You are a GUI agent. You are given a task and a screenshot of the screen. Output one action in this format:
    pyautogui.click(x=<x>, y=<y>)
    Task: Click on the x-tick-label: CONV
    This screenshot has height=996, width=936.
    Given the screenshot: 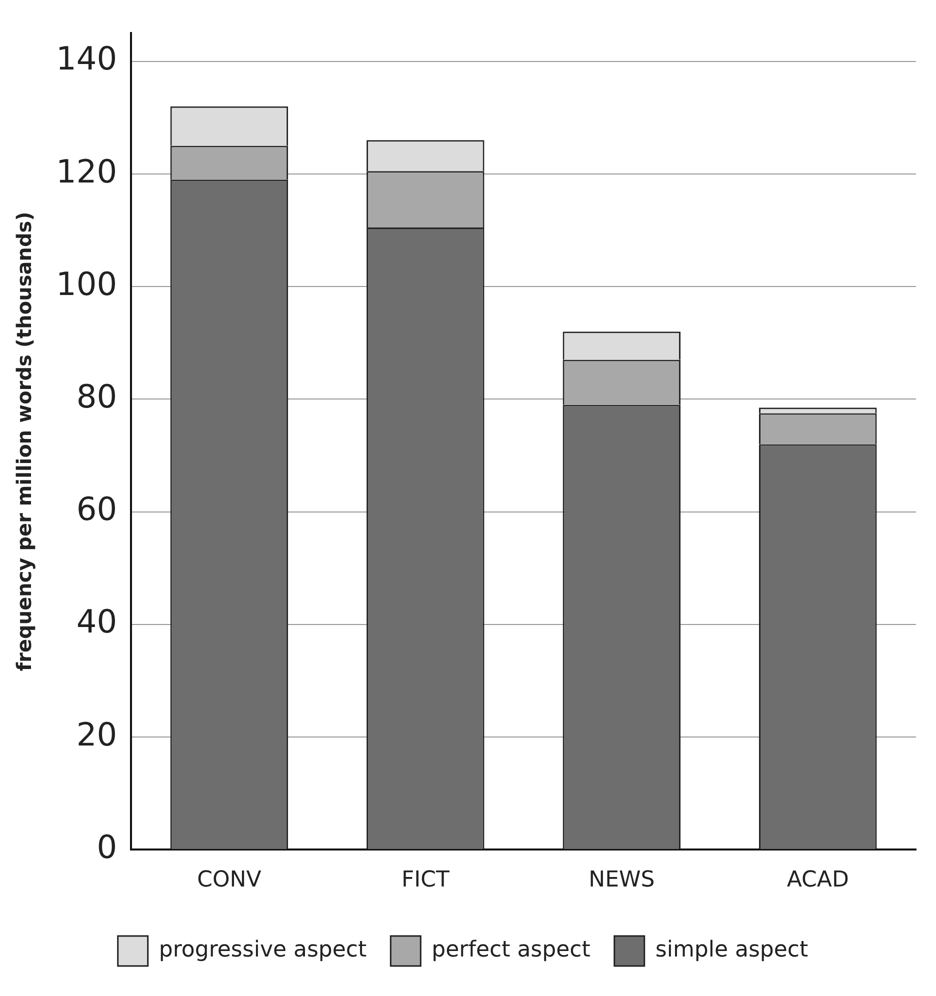 What is the action you would take?
    pyautogui.click(x=229, y=880)
    